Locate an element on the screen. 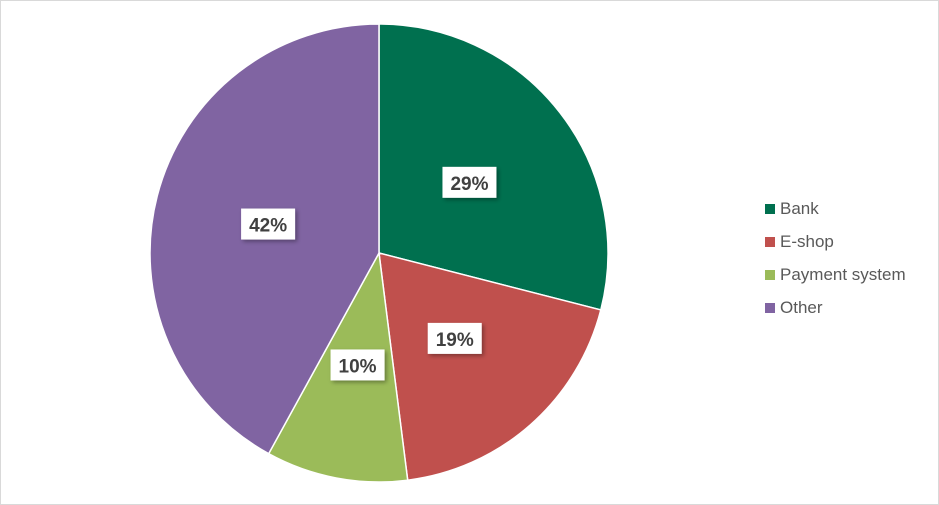  legend-item: Payment system is located at coordinates (835, 274).